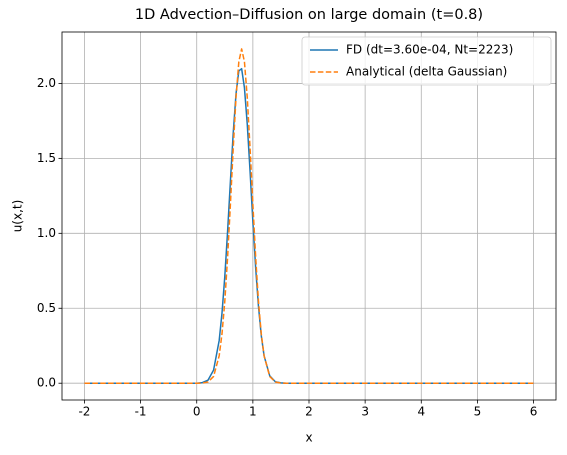  Describe the element at coordinates (308, 438) in the screenshot. I see `x-axis-label: x` at that location.